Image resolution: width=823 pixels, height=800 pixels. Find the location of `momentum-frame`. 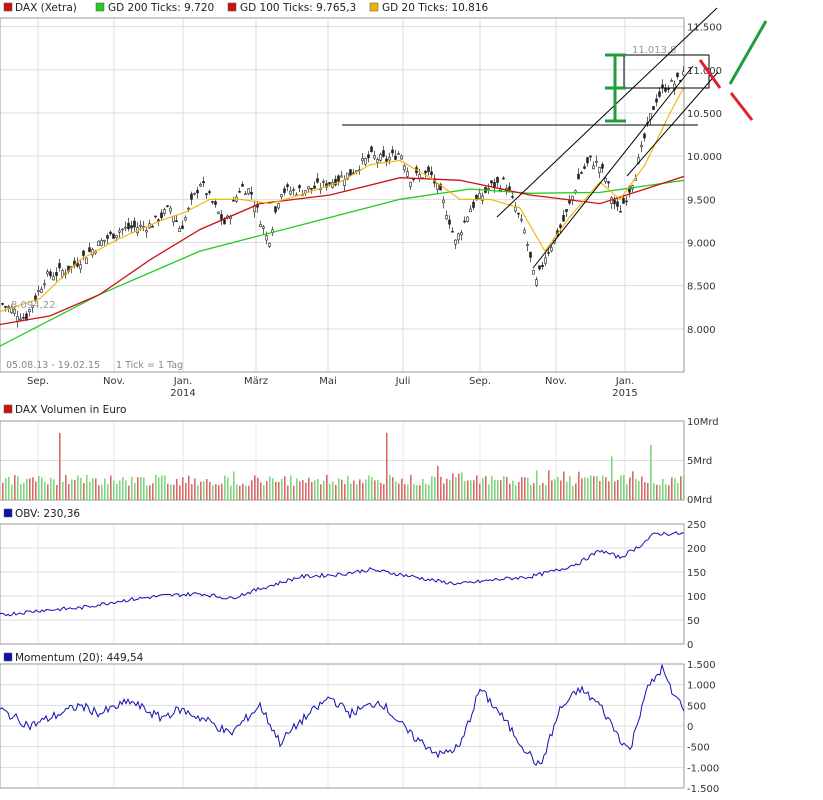

momentum-frame is located at coordinates (342, 726).